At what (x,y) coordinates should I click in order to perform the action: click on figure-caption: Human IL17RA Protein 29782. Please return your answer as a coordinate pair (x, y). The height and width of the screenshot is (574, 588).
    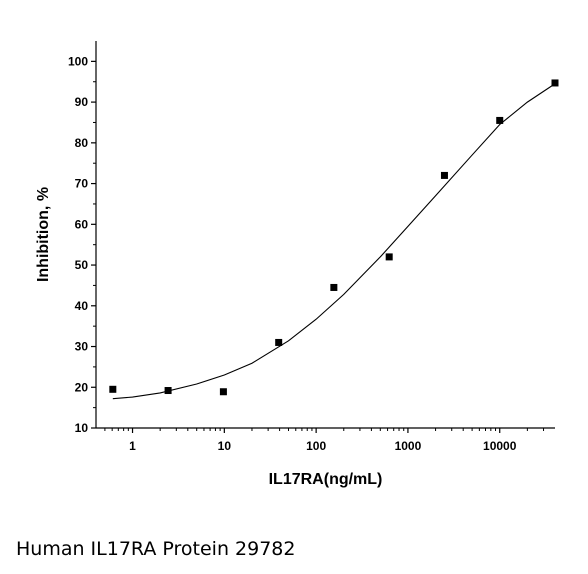
    Looking at the image, I should click on (156, 549).